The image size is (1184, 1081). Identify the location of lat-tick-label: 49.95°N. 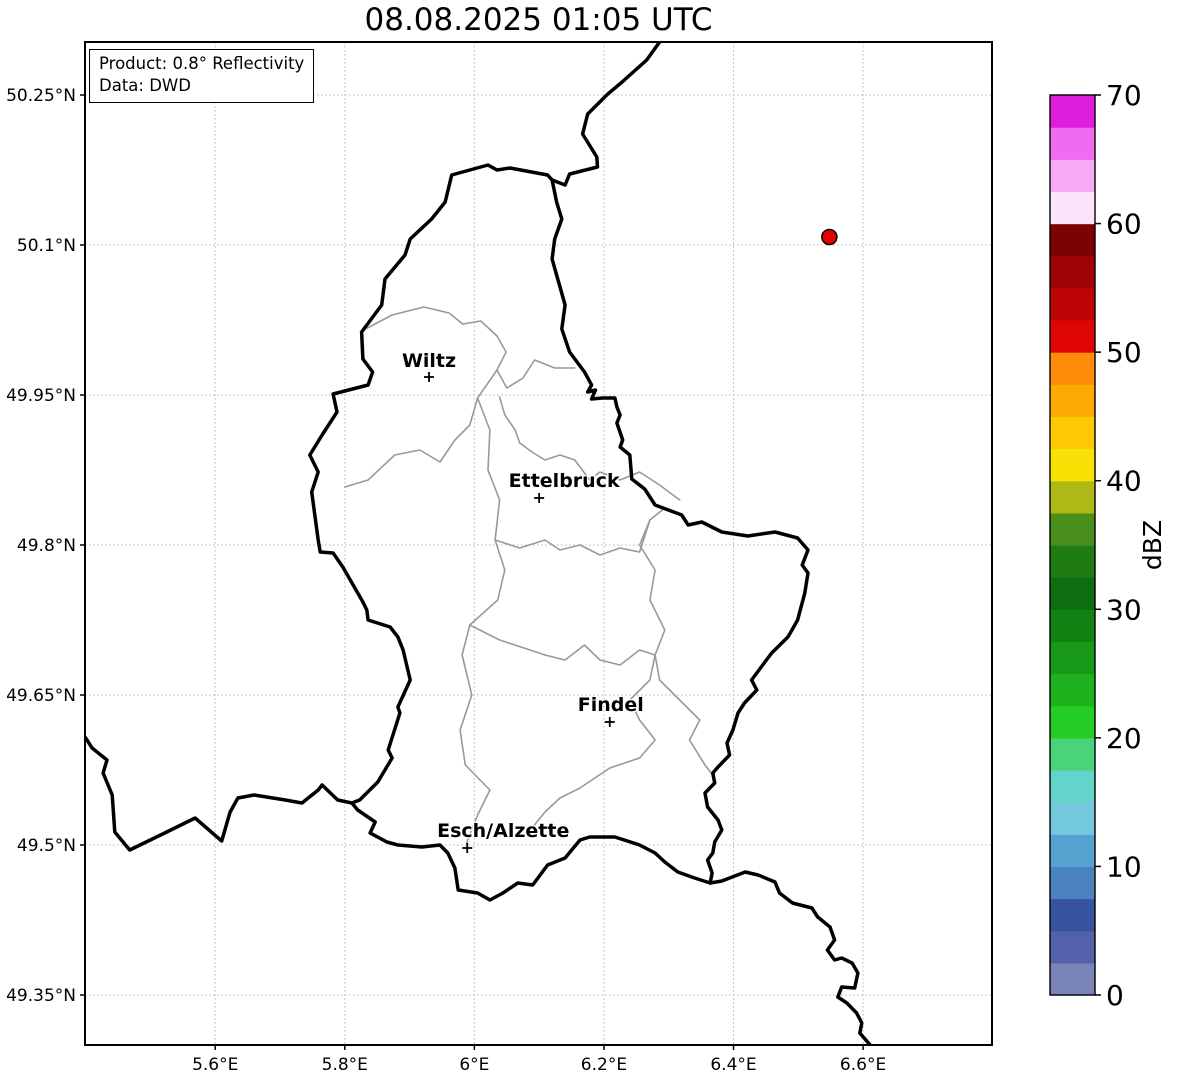
(41, 396).